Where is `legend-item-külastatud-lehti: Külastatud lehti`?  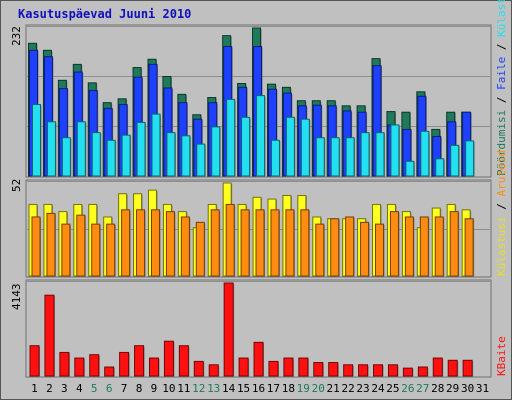
legend-item-külastatud-lehti: Külastatud lehti is located at coordinates (501, 18).